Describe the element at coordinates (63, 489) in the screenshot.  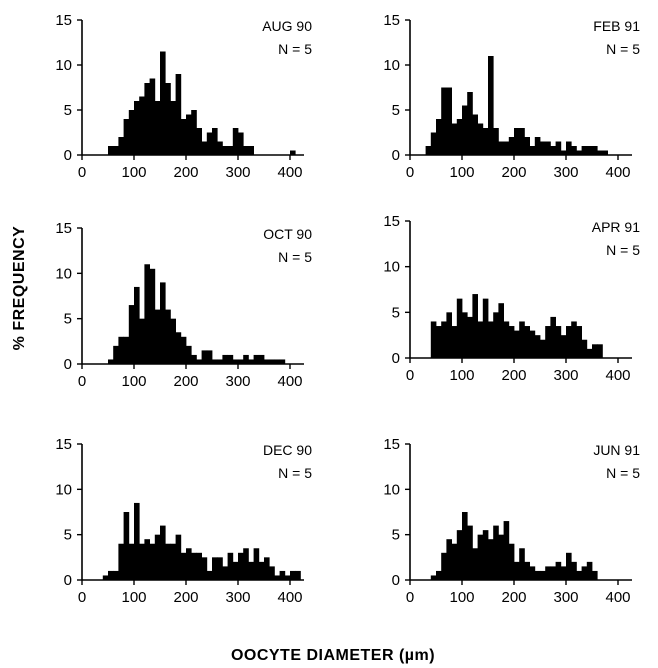
I see `y-tick-label: 10` at that location.